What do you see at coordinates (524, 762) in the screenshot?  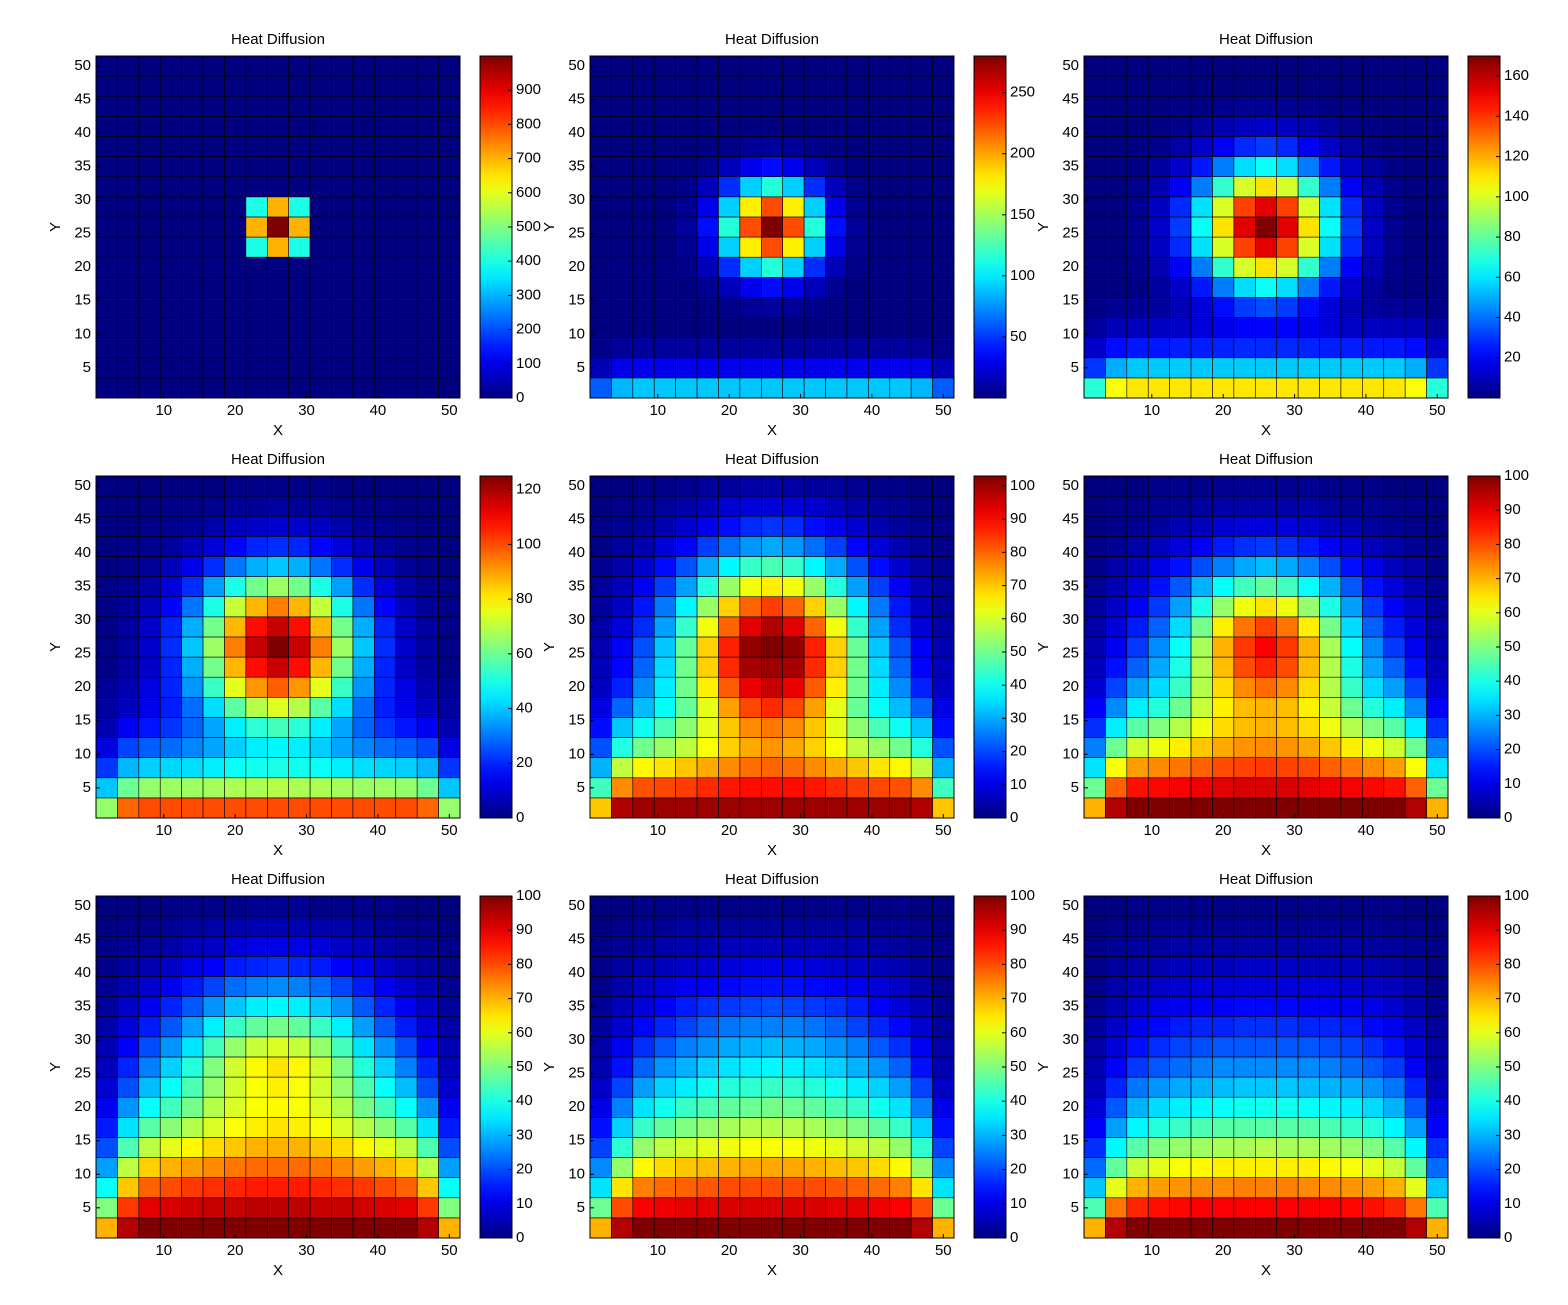 I see `colorbar-tick-label: 20` at bounding box center [524, 762].